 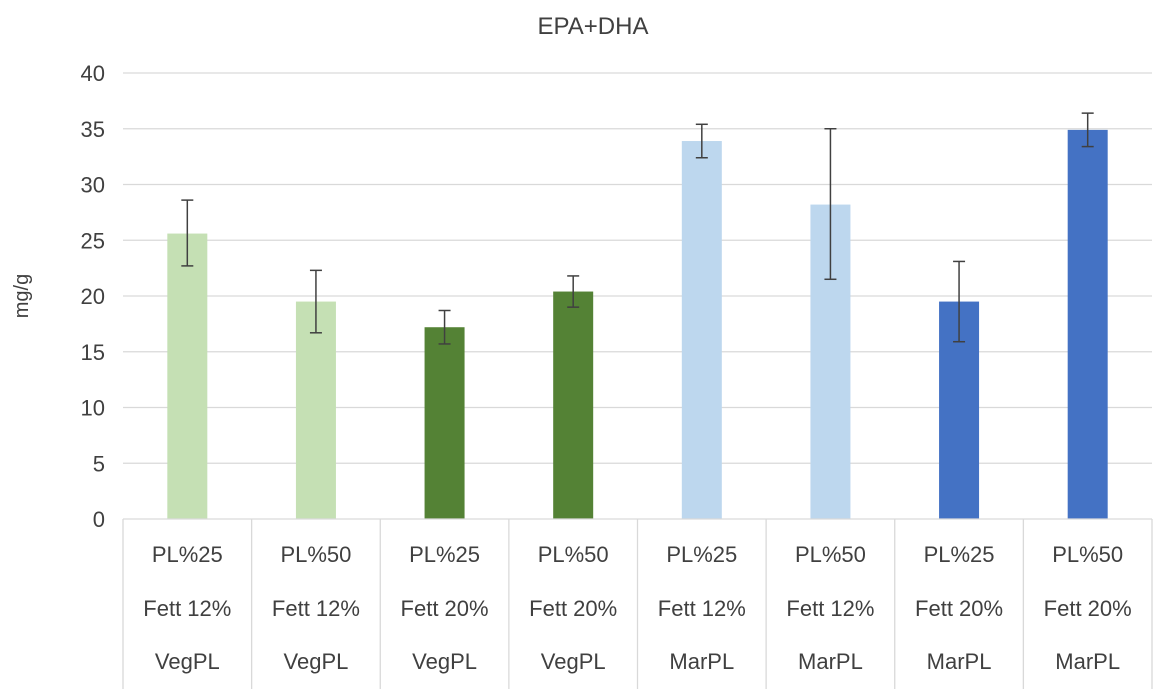 I want to click on y-tick-label: 30, so click(x=93, y=185).